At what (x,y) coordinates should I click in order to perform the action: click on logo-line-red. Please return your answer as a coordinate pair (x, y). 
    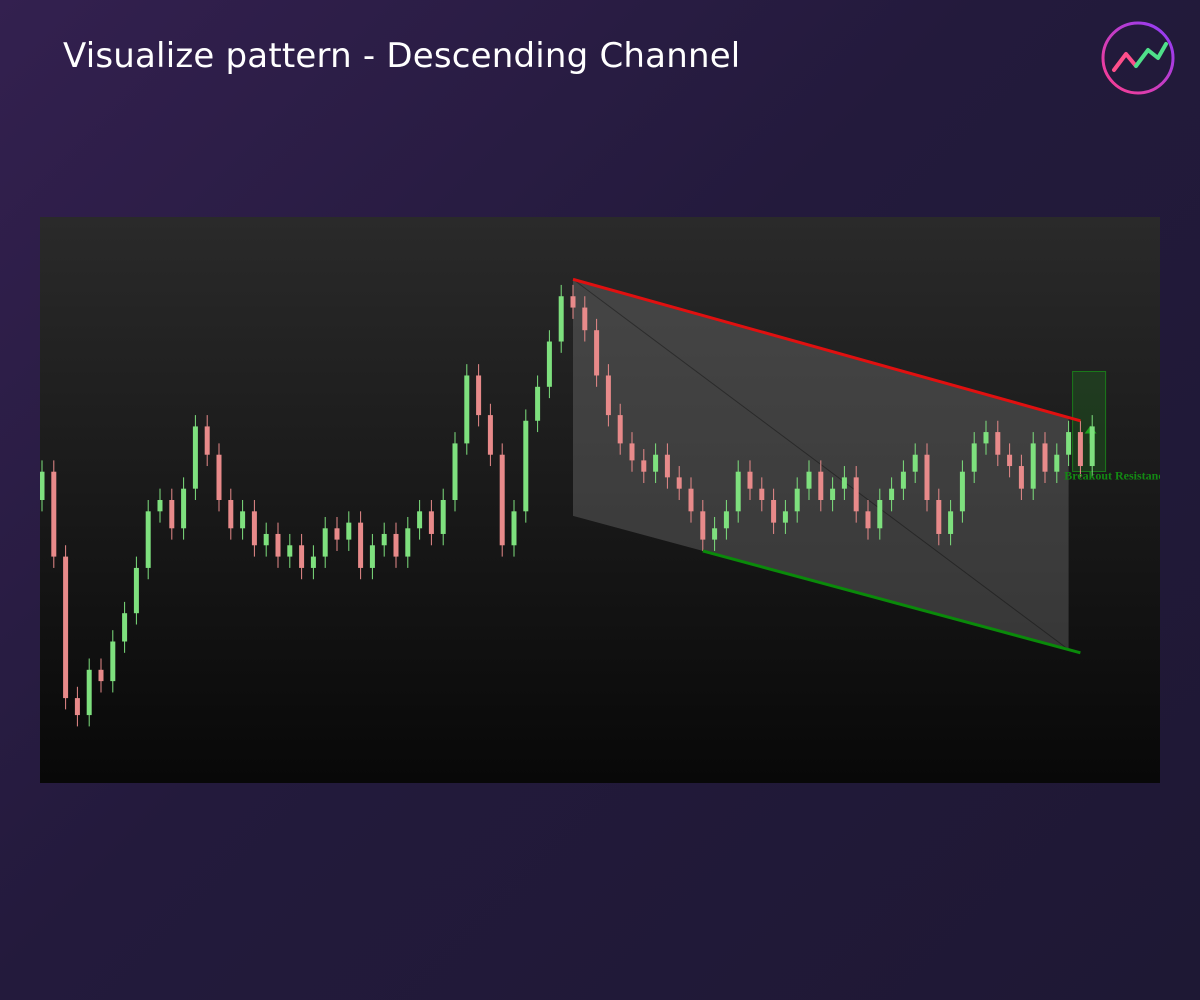
    Looking at the image, I should click on (1125, 62).